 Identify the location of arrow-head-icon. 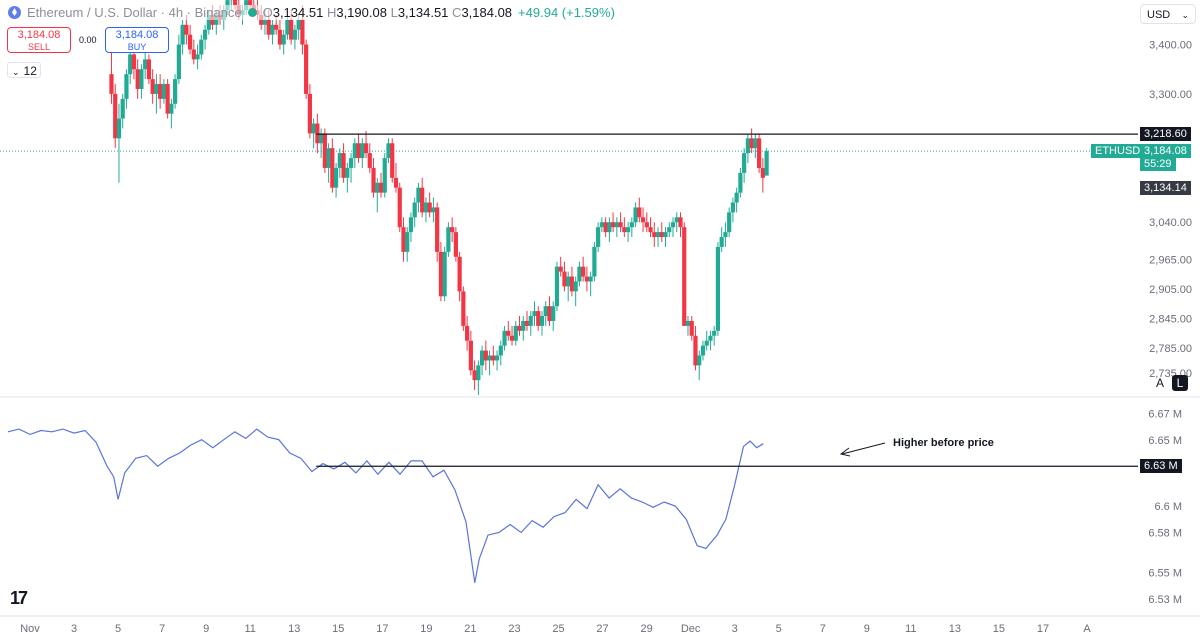
(845, 452).